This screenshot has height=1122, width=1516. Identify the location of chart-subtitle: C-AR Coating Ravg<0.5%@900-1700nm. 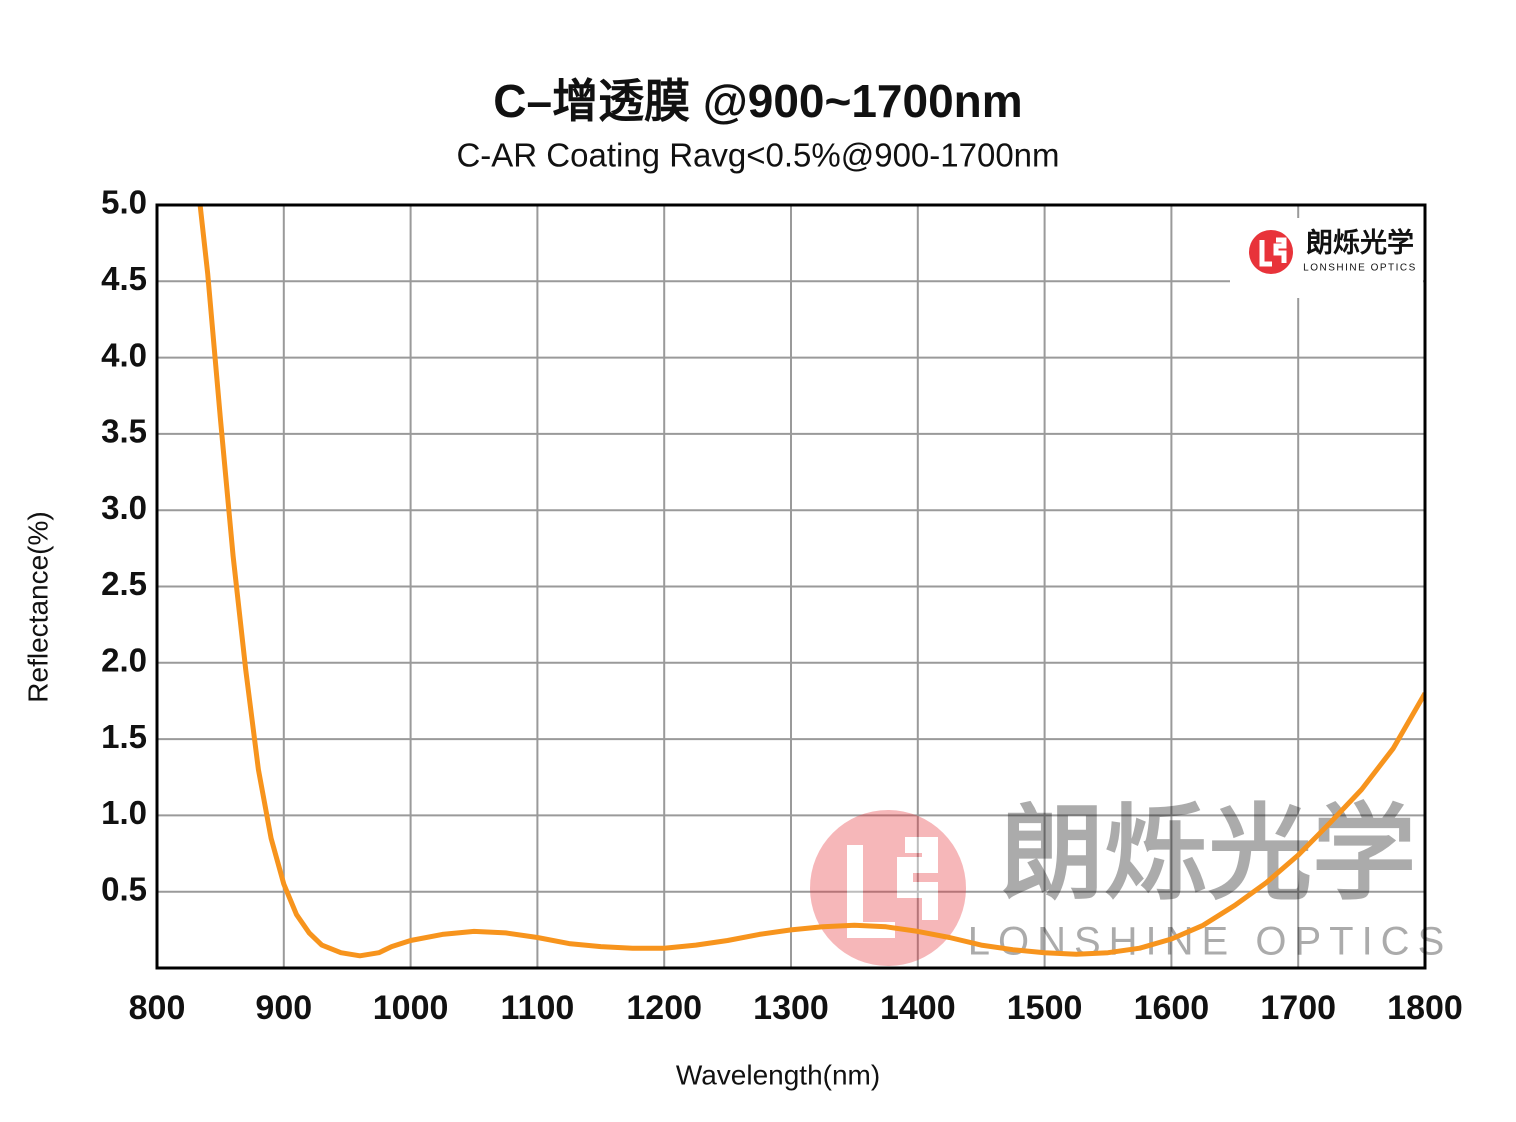
(757, 155).